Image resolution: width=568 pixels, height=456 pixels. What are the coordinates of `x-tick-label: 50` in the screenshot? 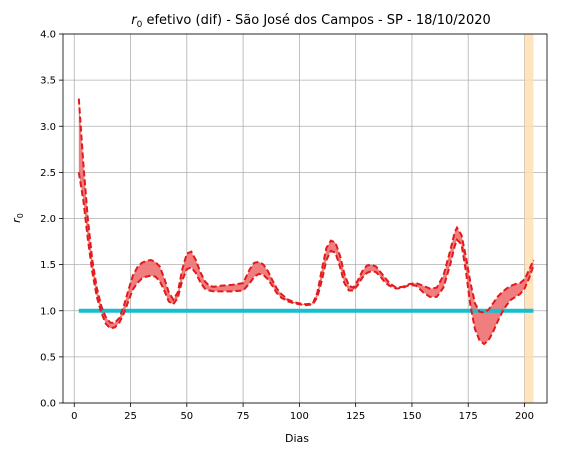 It's located at (186, 416).